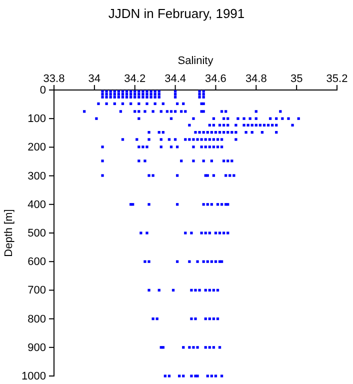  What do you see at coordinates (37, 234) in the screenshot?
I see `y-tick-label: 500` at bounding box center [37, 234].